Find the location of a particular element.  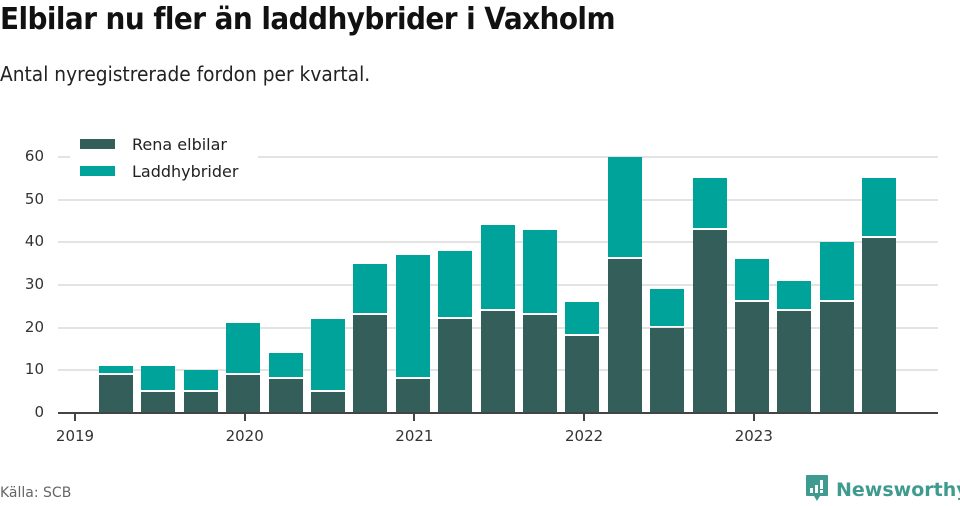

bar-2019-q3 is located at coordinates (158, 389).